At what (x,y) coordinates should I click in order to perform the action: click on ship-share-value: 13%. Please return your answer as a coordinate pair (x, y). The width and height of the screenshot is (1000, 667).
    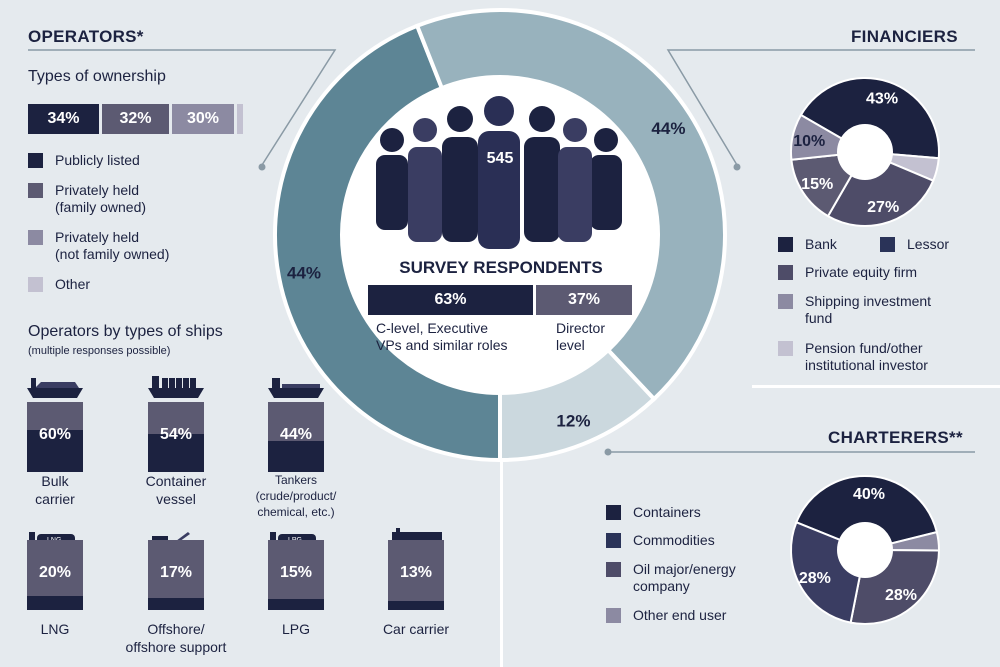
    Looking at the image, I should click on (416, 572).